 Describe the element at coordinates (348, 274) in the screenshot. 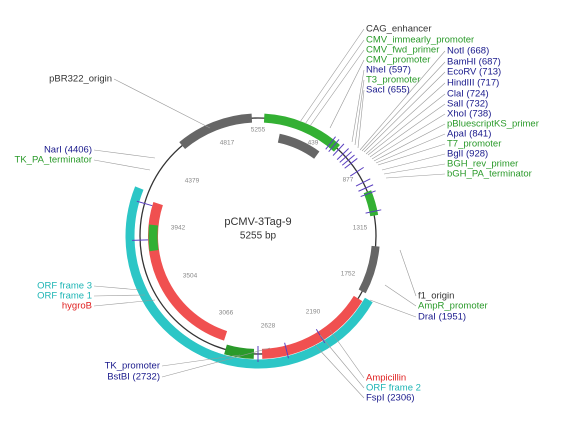

I see `ruler-label: 1752` at that location.